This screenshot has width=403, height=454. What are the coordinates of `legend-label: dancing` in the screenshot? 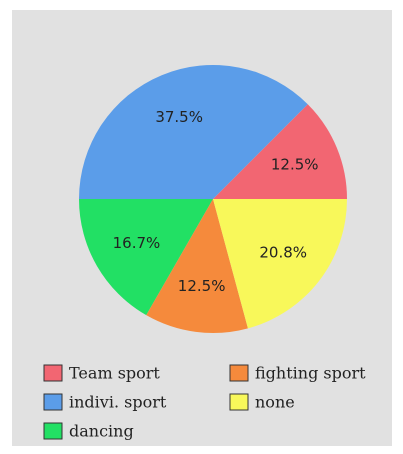 It's located at (101, 431).